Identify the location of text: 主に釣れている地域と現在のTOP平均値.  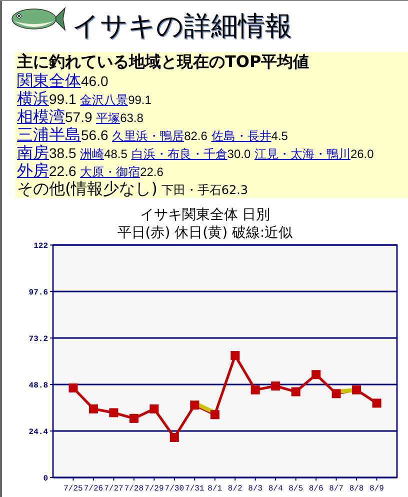
(163, 62).